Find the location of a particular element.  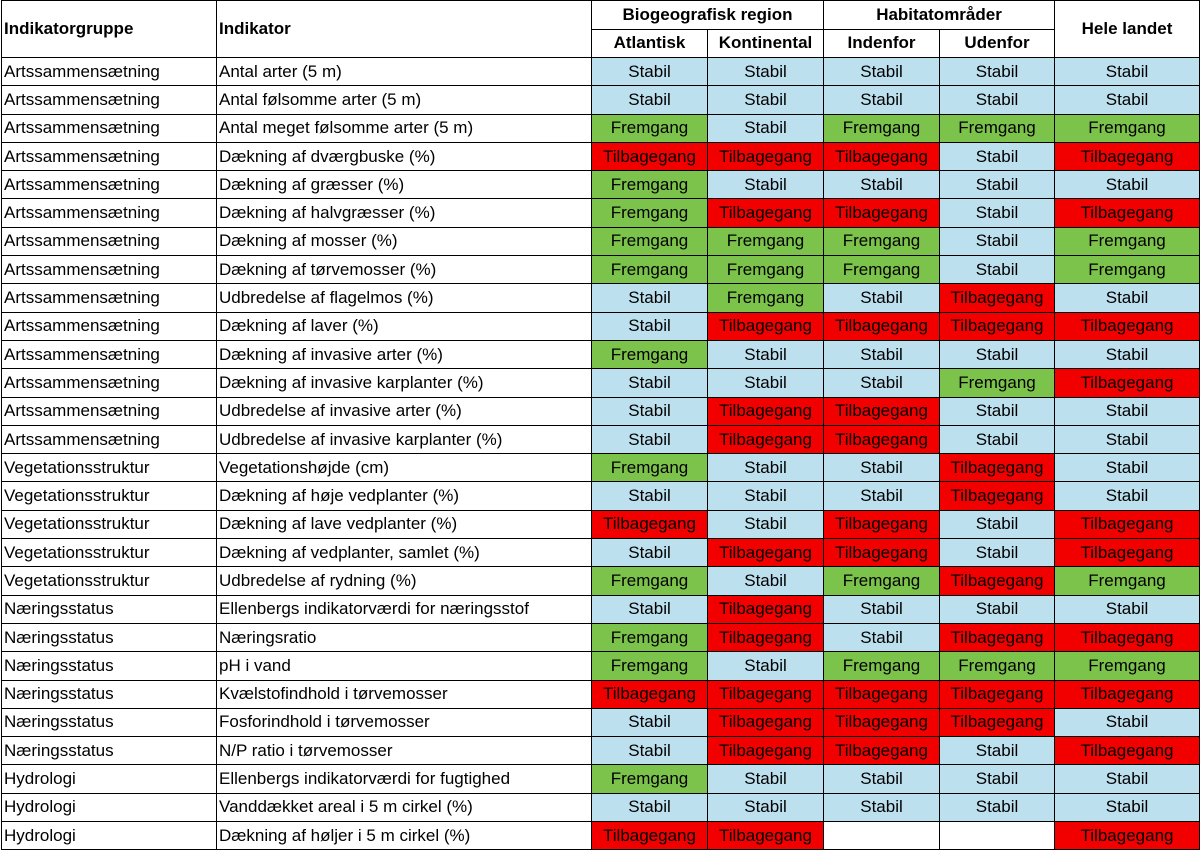

indicator-cell: Dækning af laver (%) is located at coordinates (404, 326).